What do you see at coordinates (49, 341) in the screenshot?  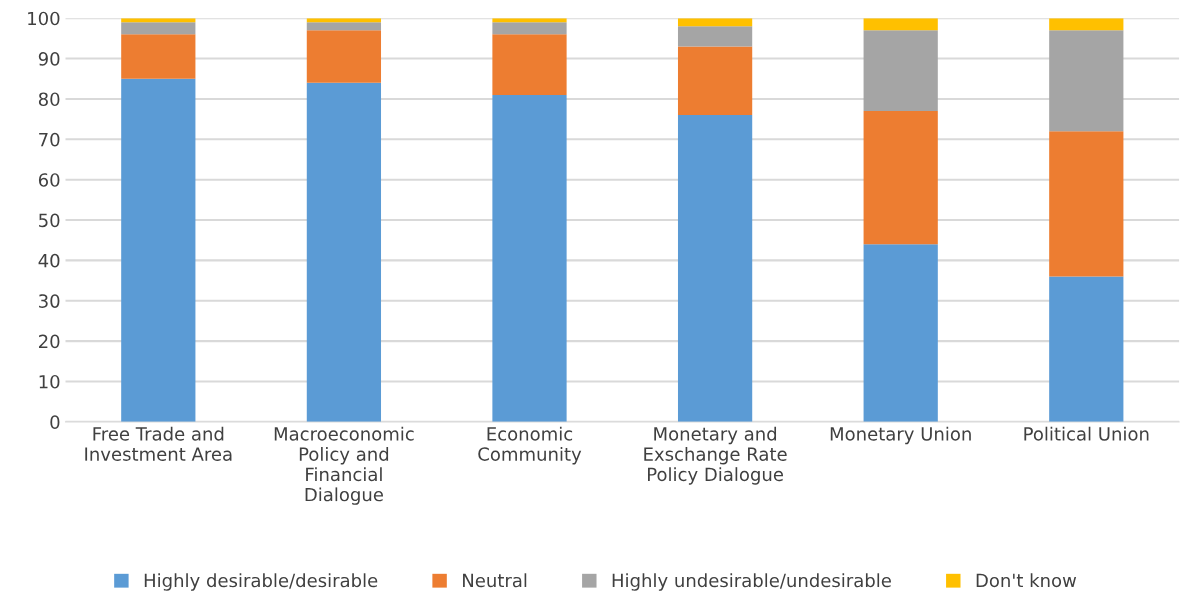 I see `y-tick-label: 20` at bounding box center [49, 341].